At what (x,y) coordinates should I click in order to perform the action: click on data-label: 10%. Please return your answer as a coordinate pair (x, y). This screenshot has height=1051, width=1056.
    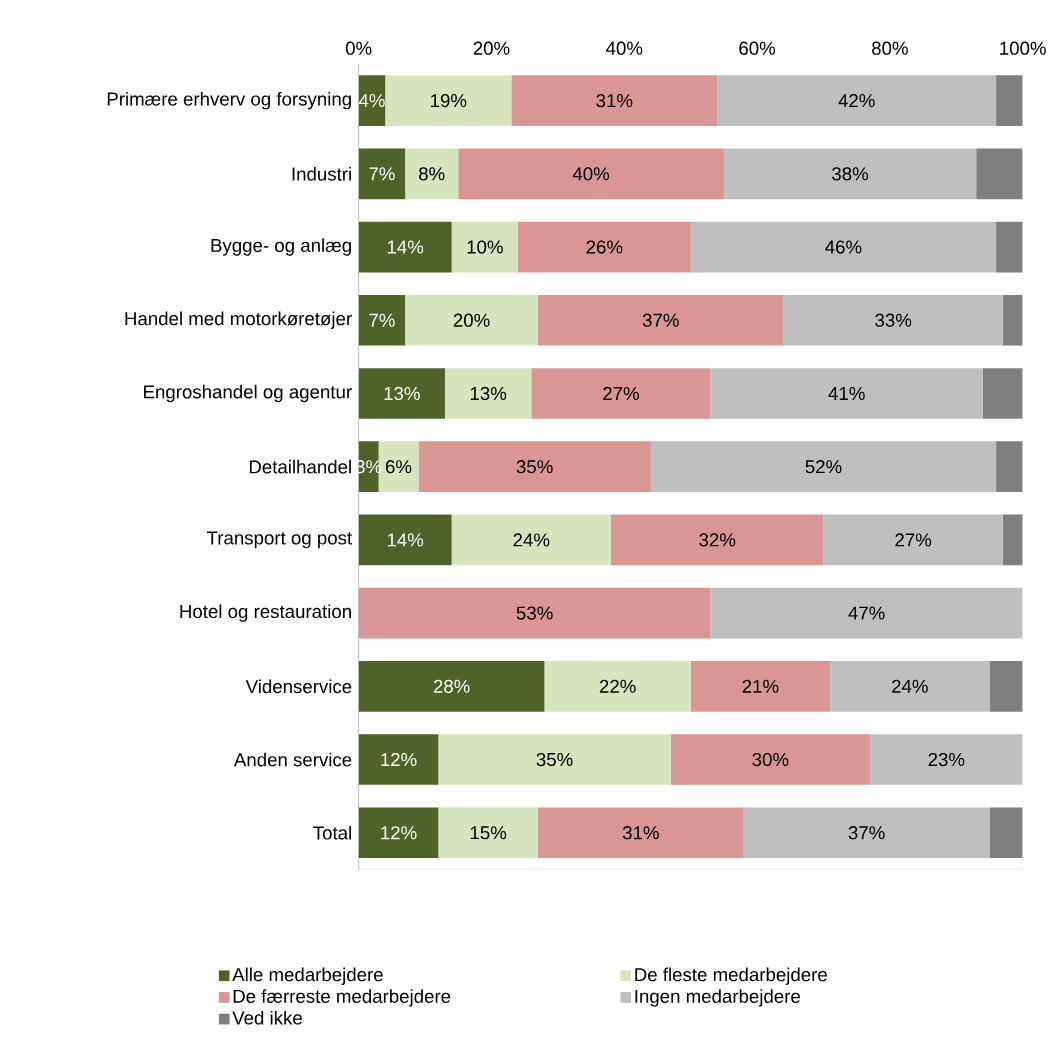
    Looking at the image, I should click on (485, 247).